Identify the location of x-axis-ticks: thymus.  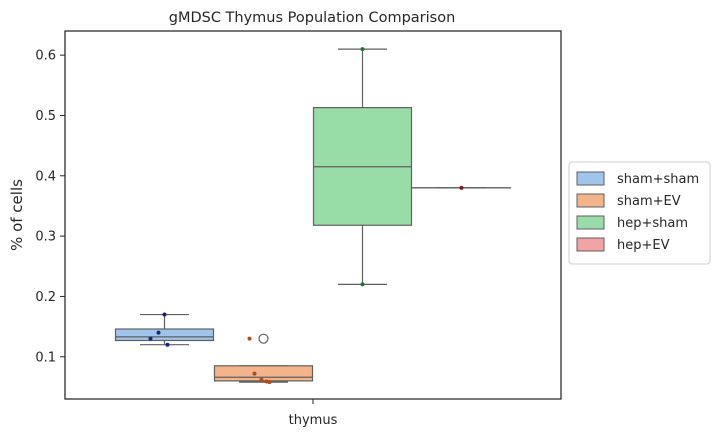
(313, 413).